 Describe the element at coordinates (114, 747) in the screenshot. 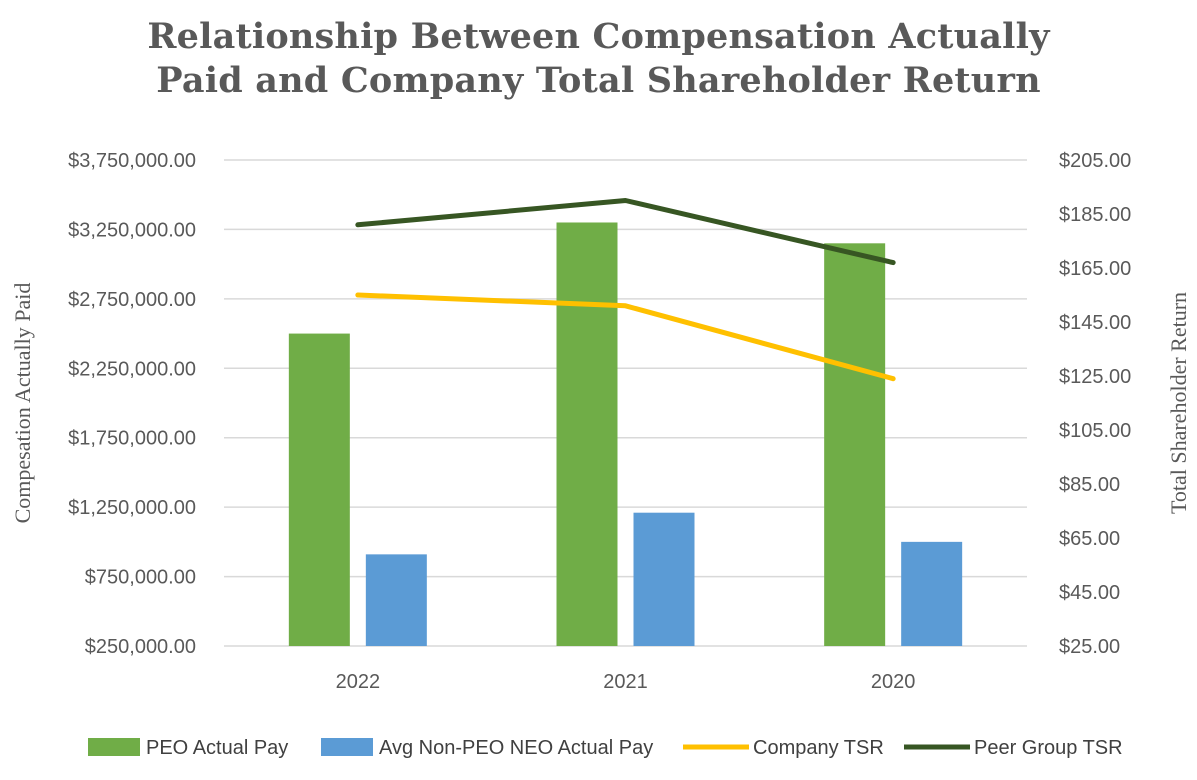

I see `legend-swatch-peo-actual-pay` at that location.